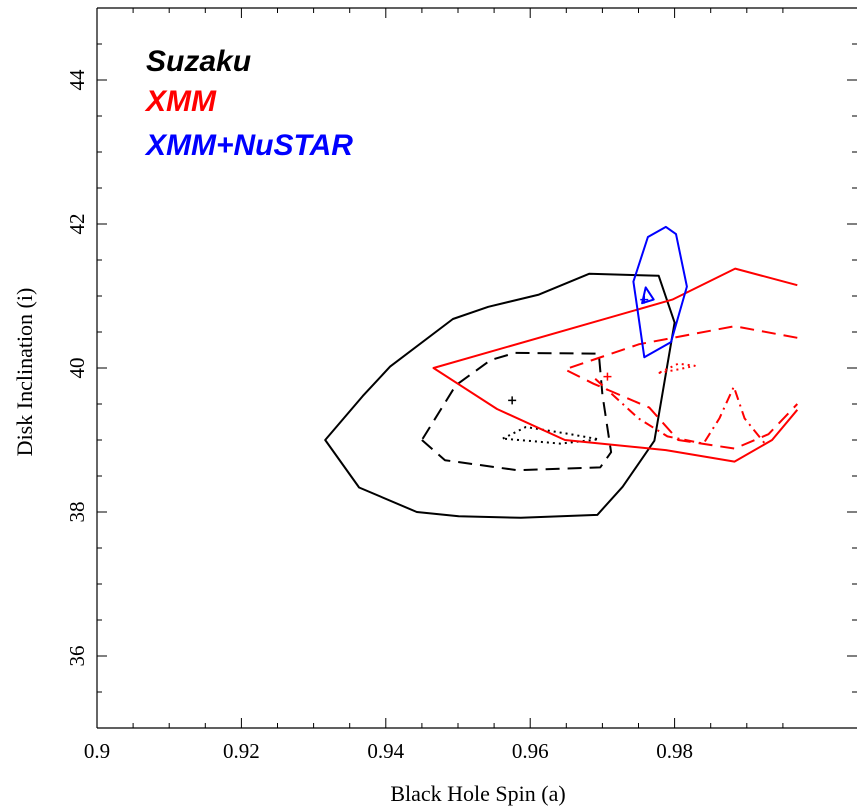 The height and width of the screenshot is (809, 857). I want to click on legend: Suzaku XMM XMM+NuSTAR, so click(248, 103).